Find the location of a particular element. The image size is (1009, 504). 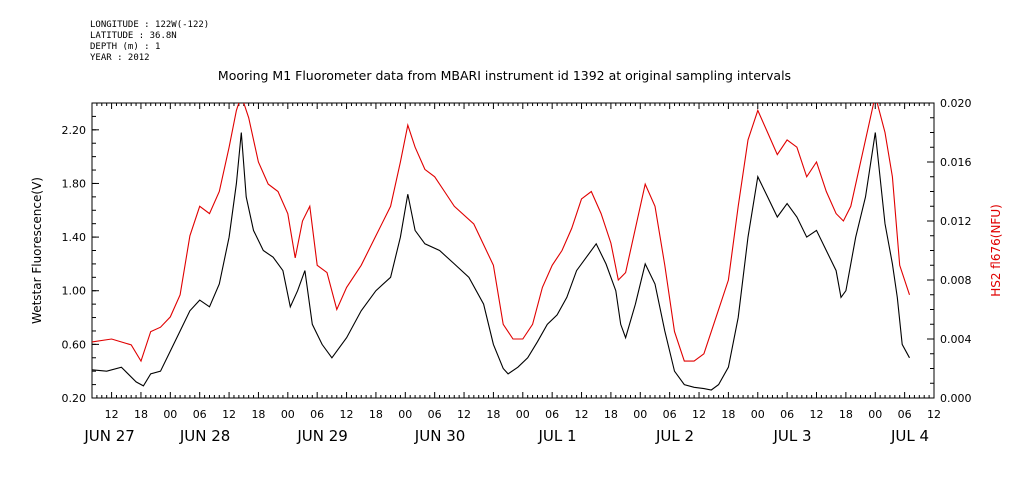

y-tick-label-right: 0.012 is located at coordinates (956, 221).